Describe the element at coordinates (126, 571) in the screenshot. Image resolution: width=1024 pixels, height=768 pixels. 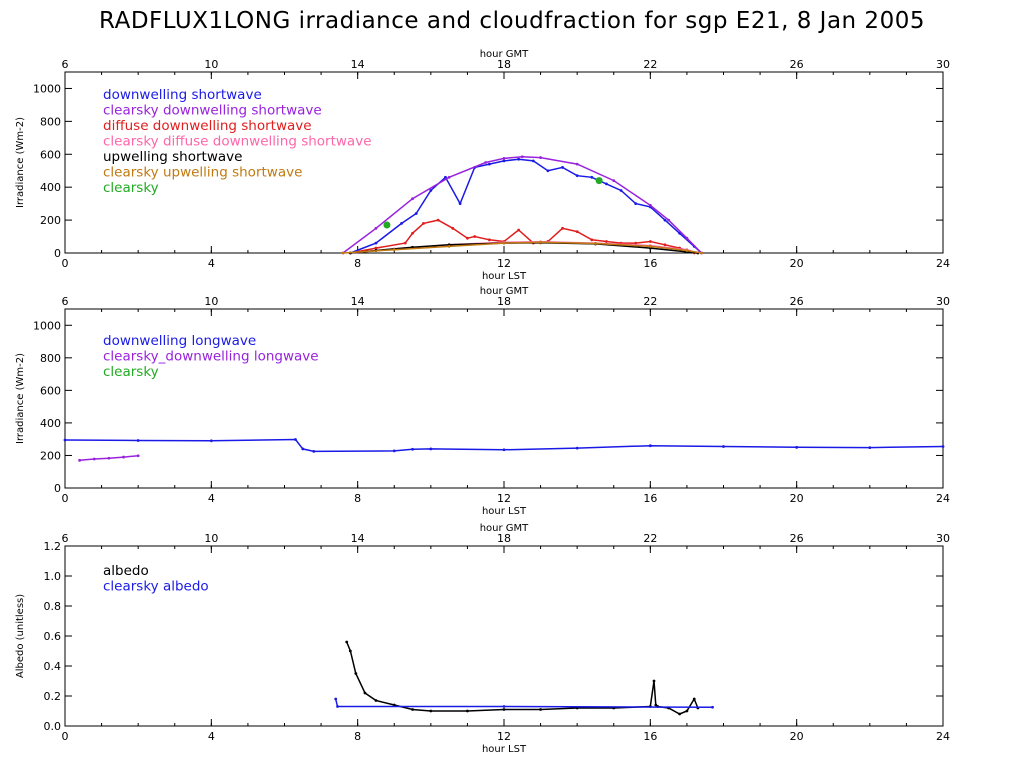
I see `legend-entry: albedo` at that location.